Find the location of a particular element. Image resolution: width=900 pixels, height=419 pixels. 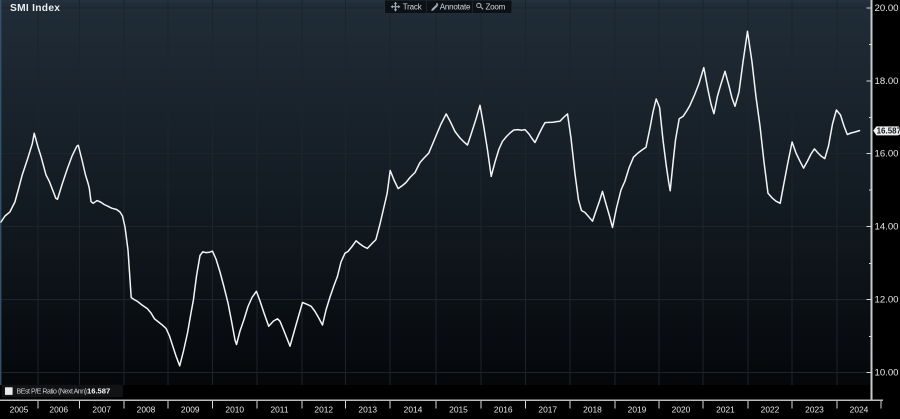

svg-text: BEst P/E Ratio (Next Ann) is located at coordinates (52, 391).